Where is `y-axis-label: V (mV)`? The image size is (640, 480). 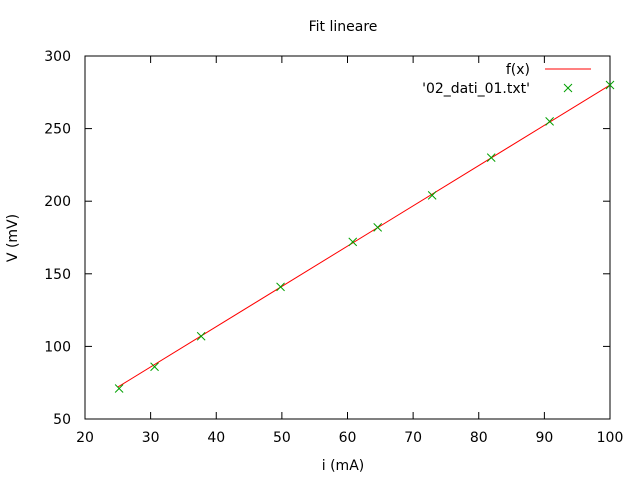 y-axis-label: V (mV) is located at coordinates (13, 238).